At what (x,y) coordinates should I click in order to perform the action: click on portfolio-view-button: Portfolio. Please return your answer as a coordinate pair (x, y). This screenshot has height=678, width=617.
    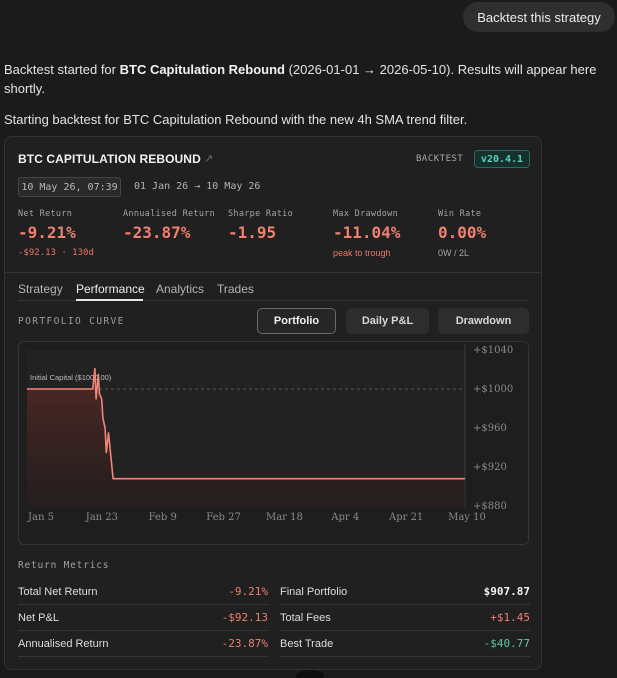
    Looking at the image, I should click on (296, 321).